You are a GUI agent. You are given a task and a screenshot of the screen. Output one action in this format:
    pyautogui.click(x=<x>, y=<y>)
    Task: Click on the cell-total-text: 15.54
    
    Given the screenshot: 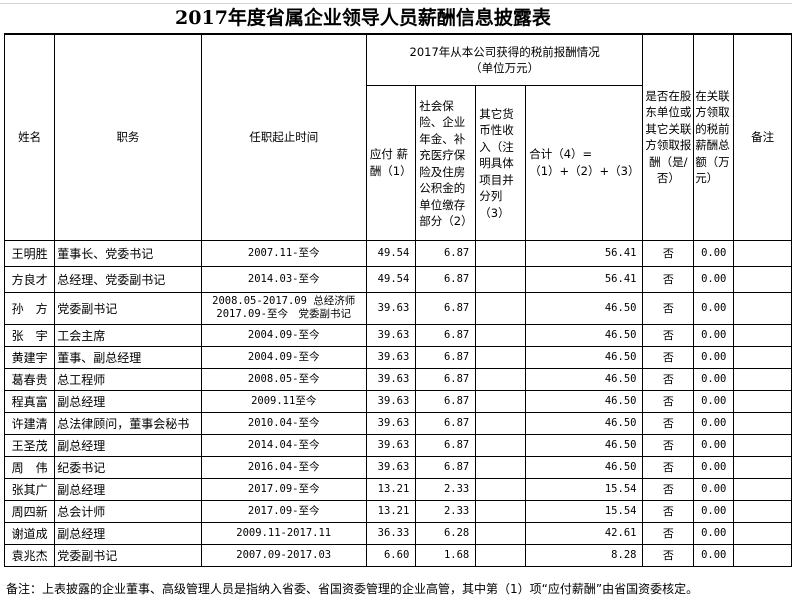 What is the action you would take?
    pyautogui.click(x=620, y=489)
    